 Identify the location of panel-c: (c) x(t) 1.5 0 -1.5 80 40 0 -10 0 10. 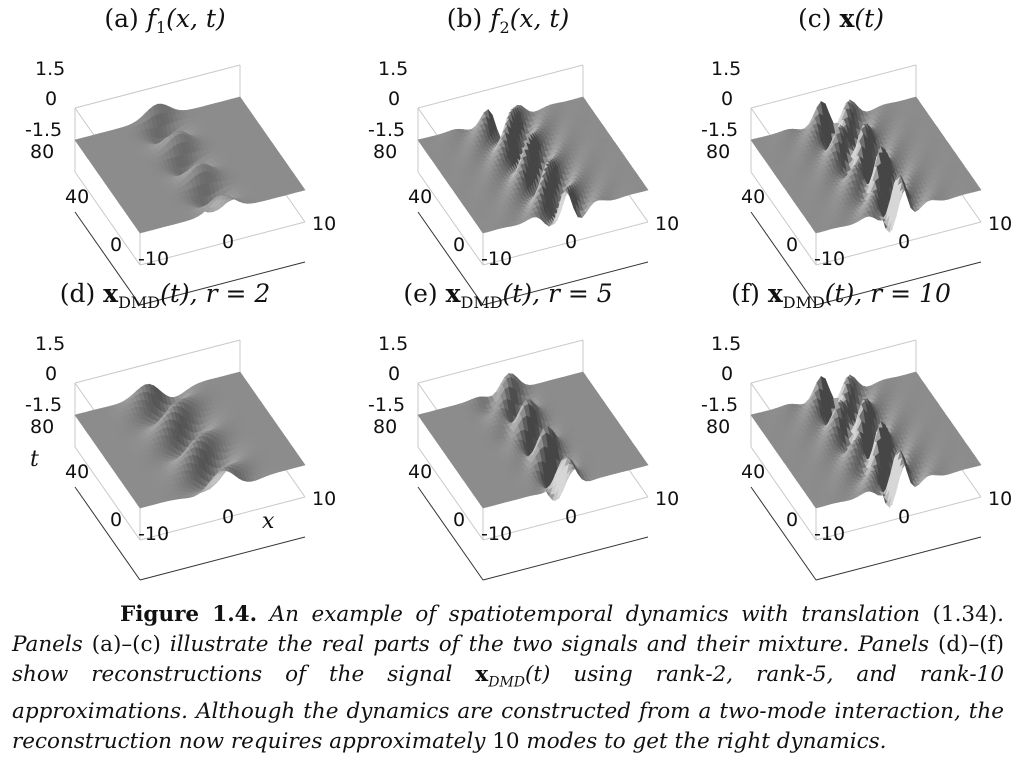
(844, 153).